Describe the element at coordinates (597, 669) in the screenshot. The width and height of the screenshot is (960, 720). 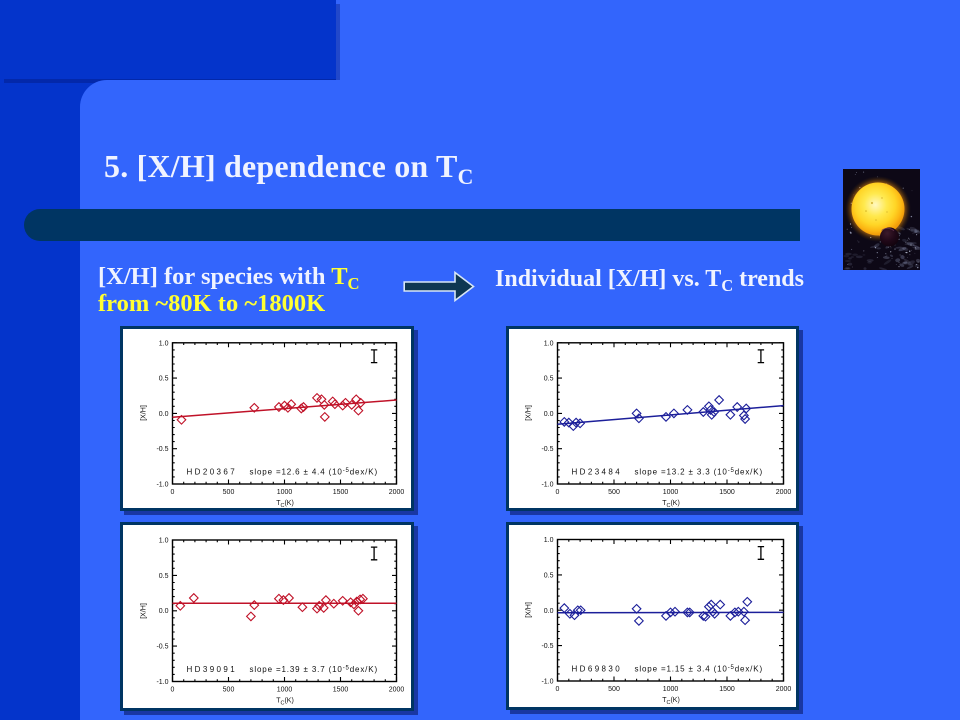
I see `svg-text: HD69830` at that location.